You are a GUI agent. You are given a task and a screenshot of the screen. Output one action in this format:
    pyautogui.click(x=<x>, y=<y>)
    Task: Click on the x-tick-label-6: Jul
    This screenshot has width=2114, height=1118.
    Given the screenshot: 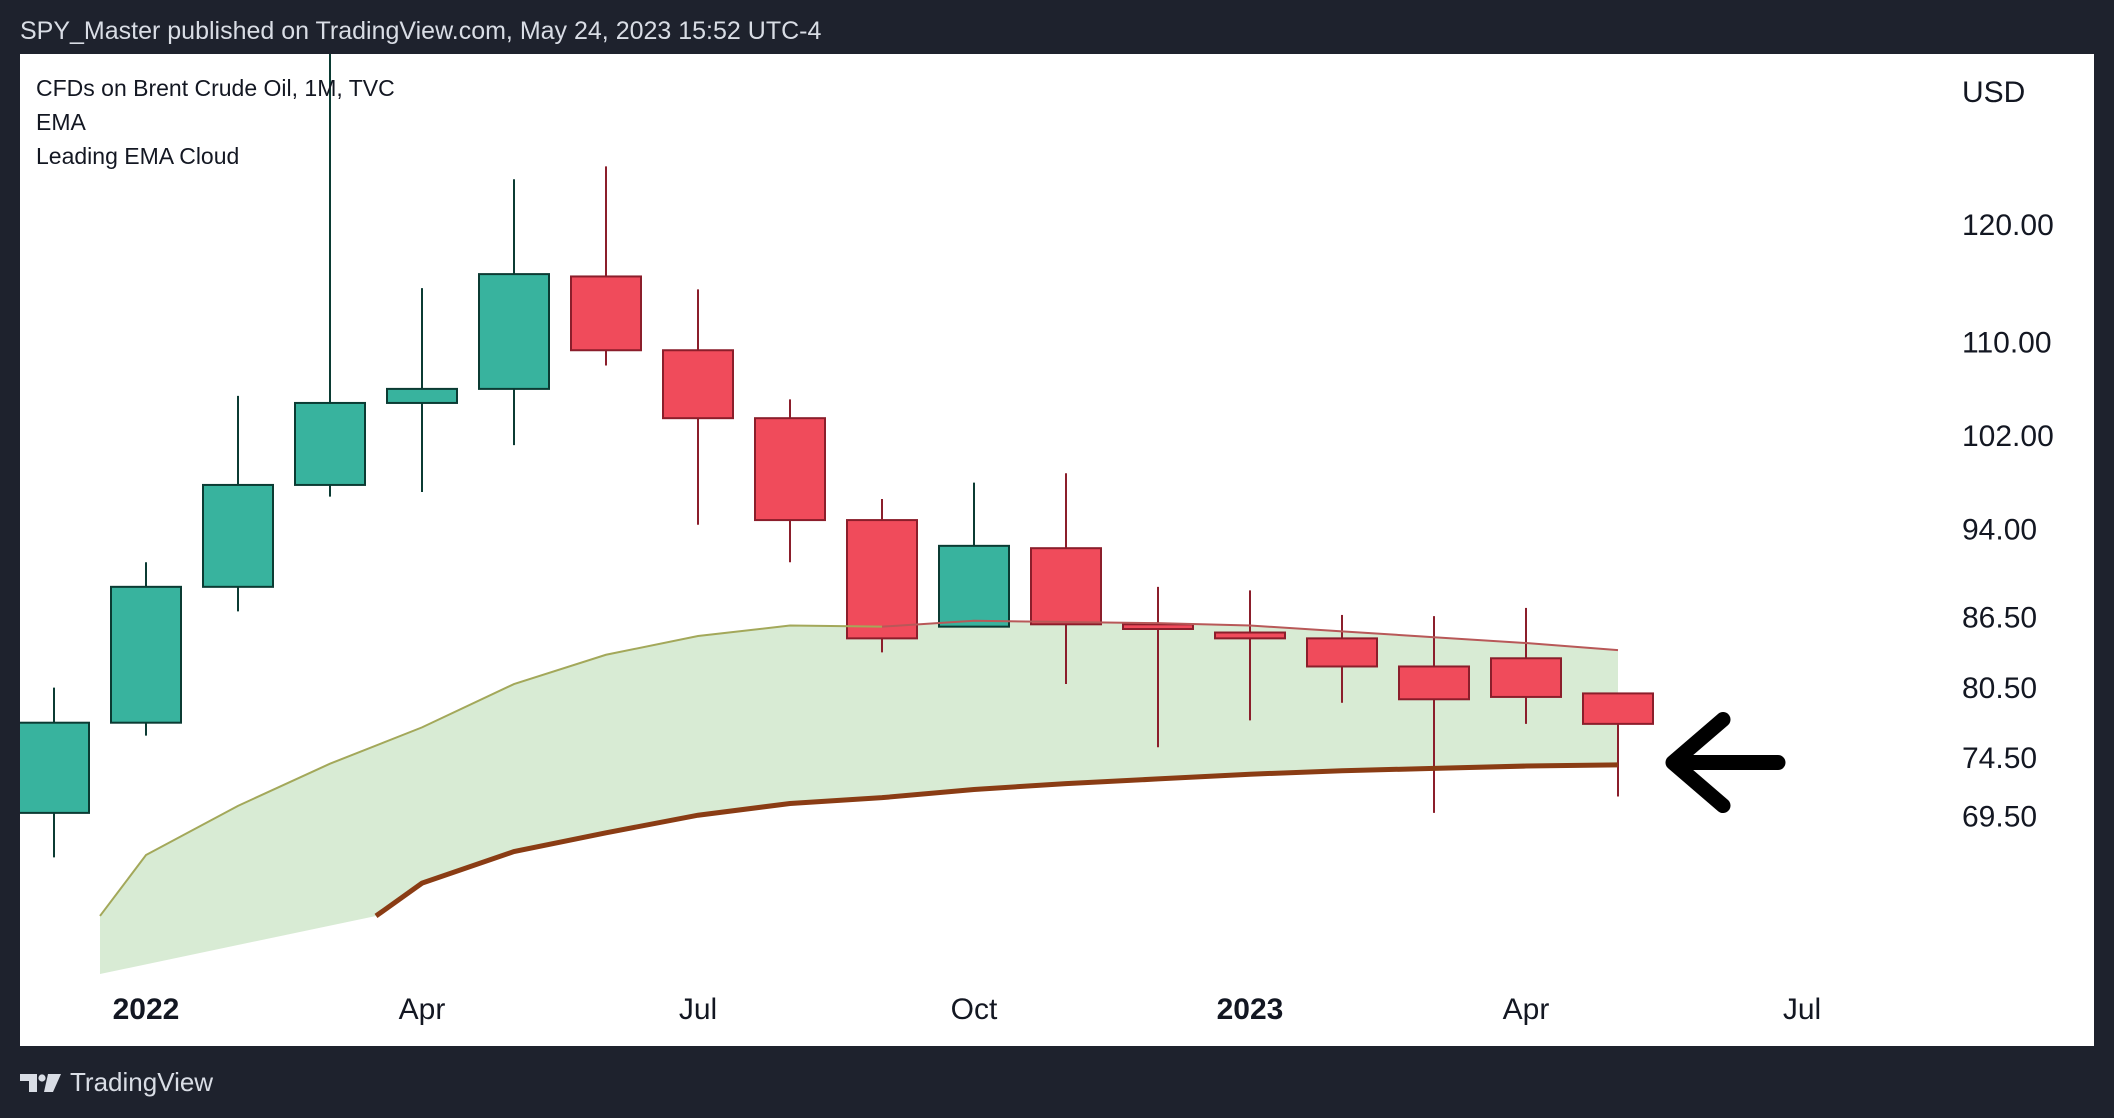 What is the action you would take?
    pyautogui.click(x=1802, y=1009)
    